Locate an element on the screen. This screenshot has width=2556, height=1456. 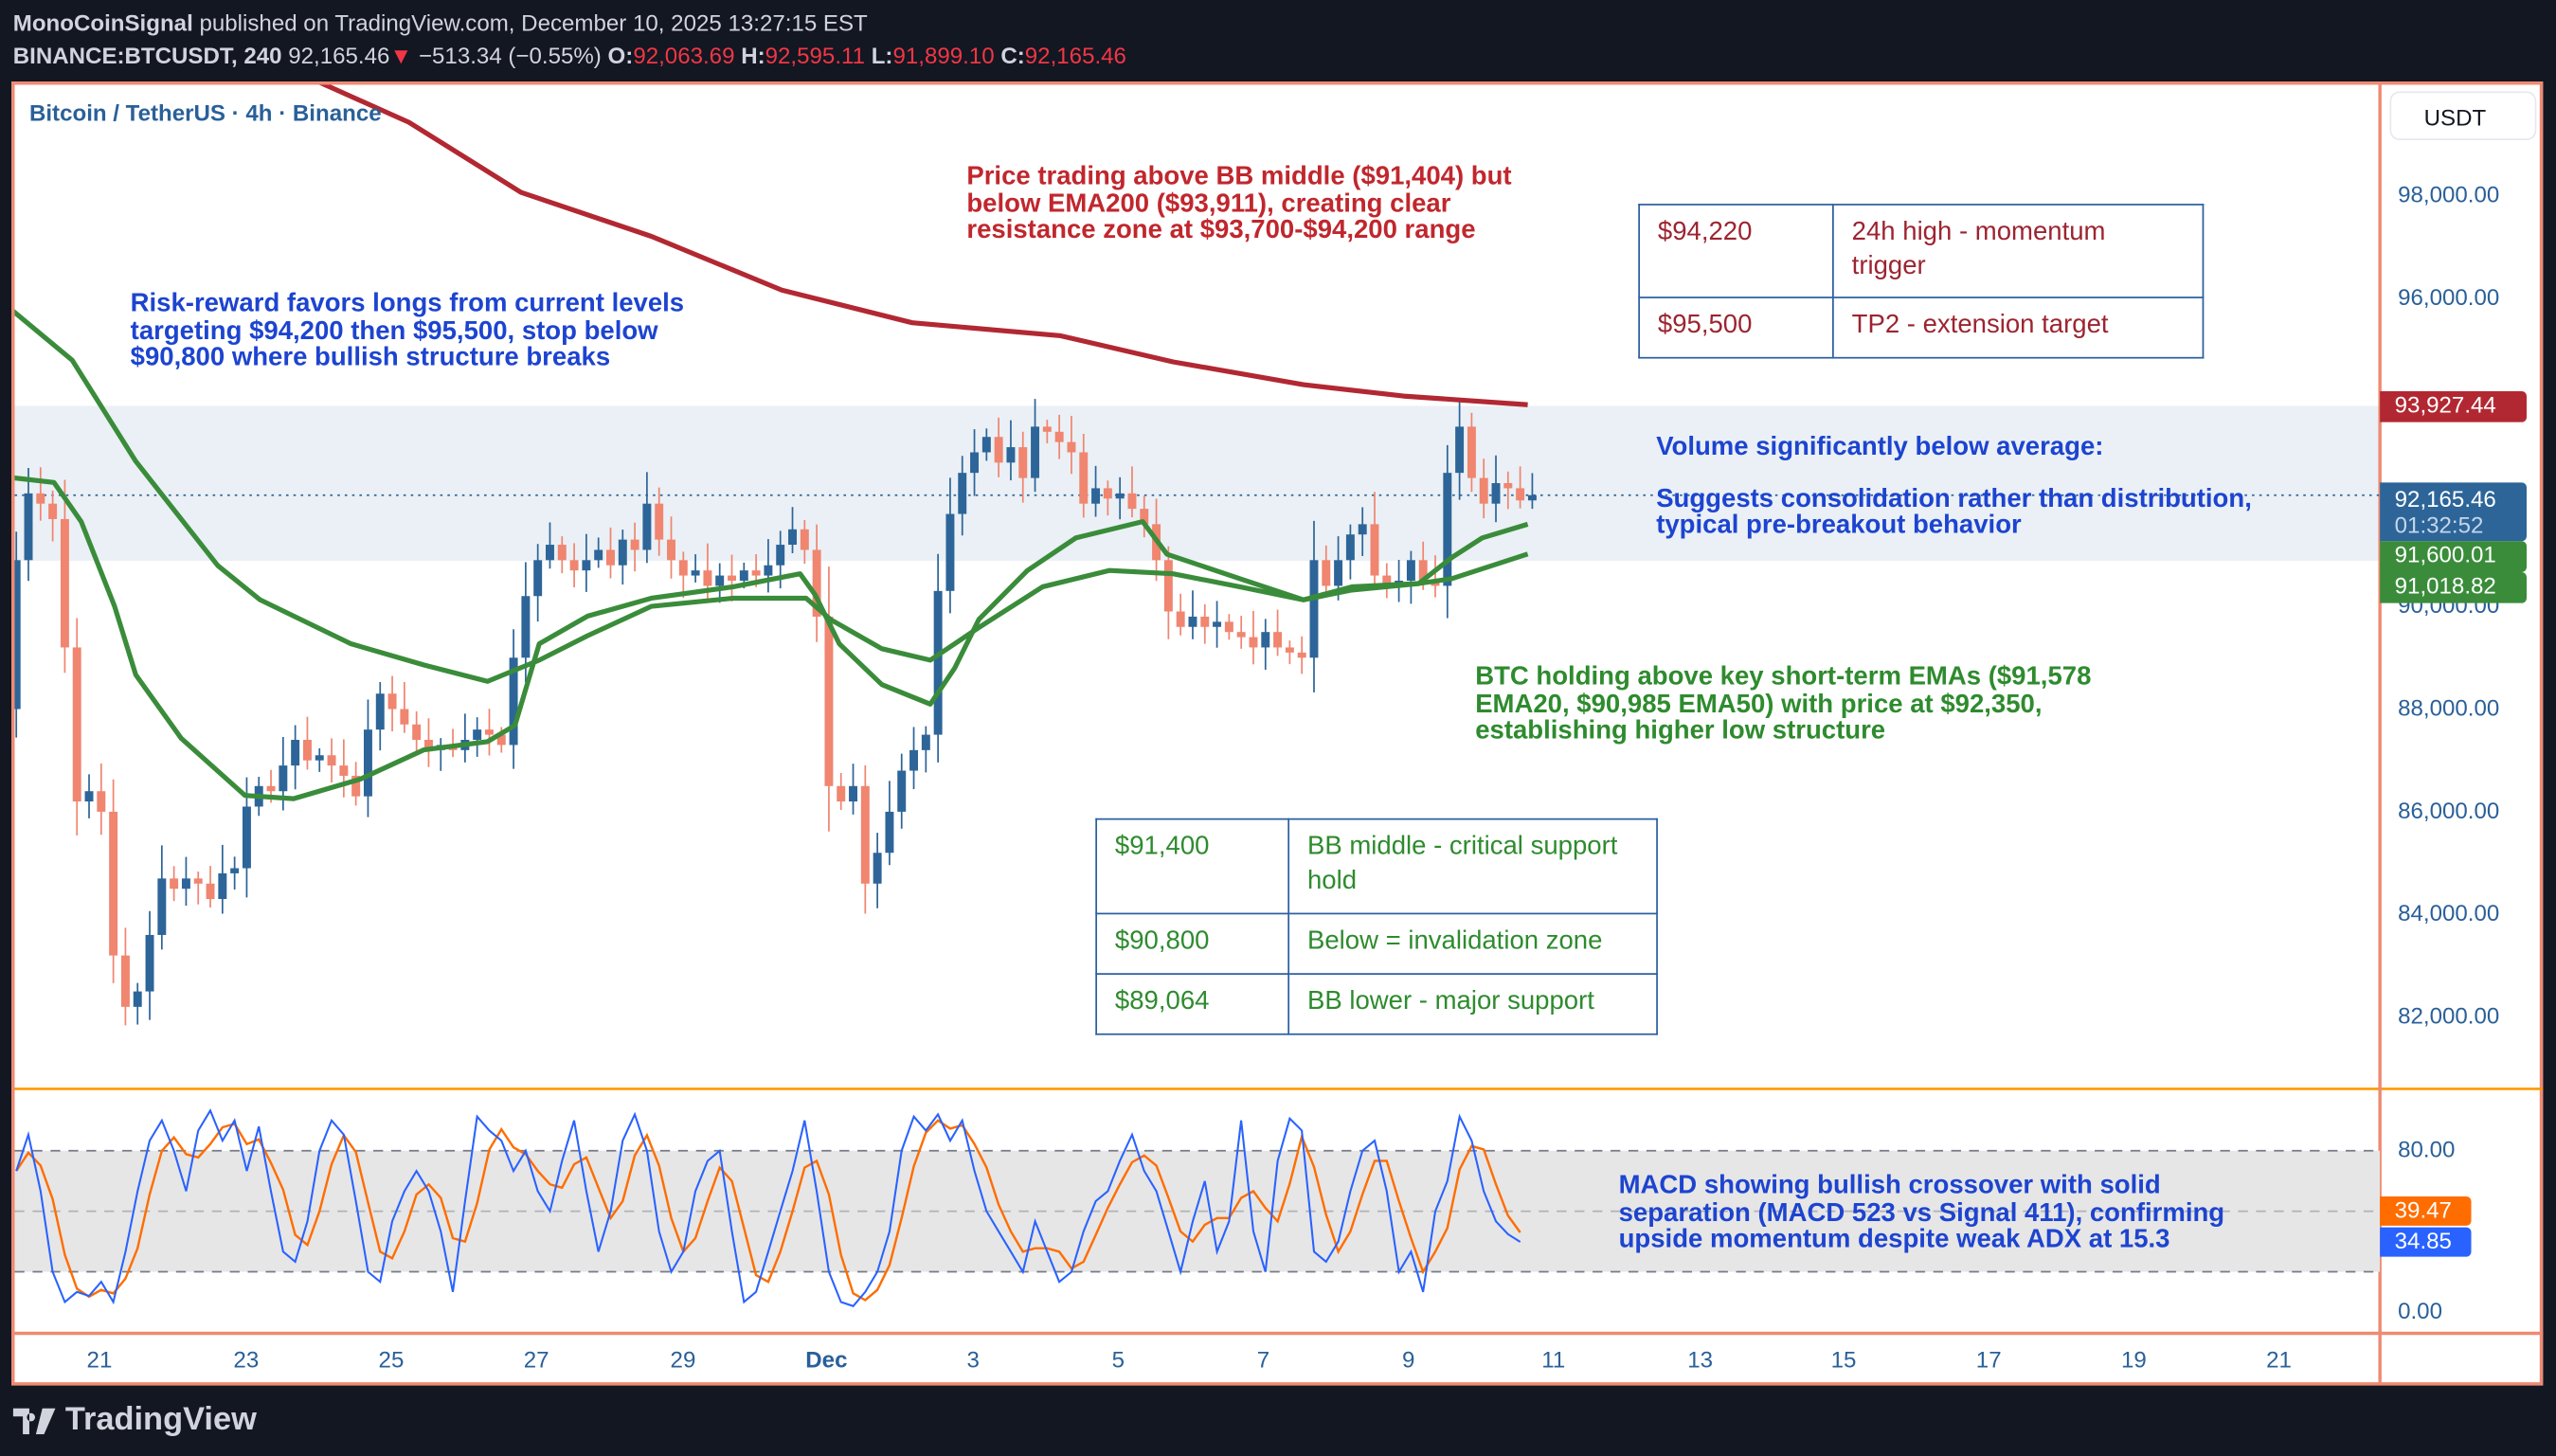
price-tick: 98,000.00 is located at coordinates (2449, 194).